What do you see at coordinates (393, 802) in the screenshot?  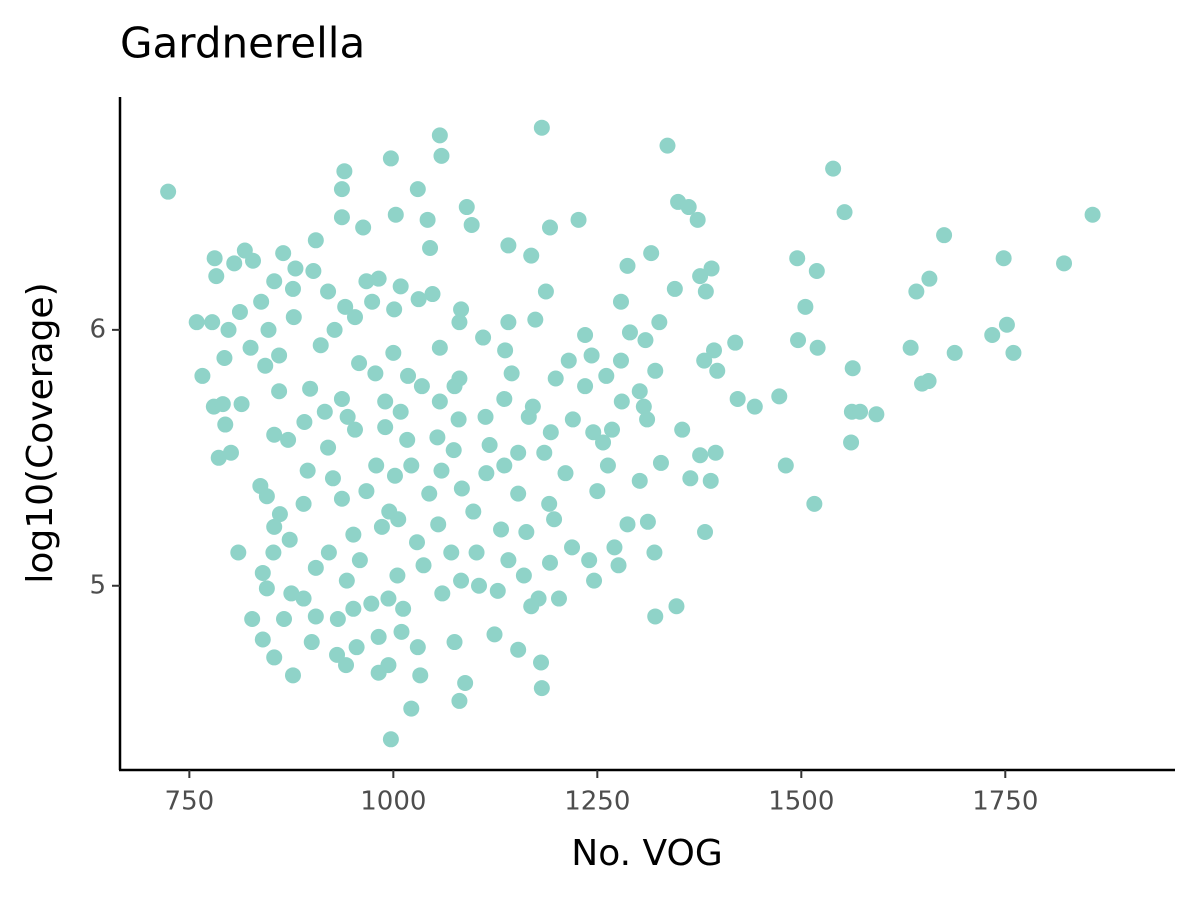 I see `x-tick-label: 1000` at bounding box center [393, 802].